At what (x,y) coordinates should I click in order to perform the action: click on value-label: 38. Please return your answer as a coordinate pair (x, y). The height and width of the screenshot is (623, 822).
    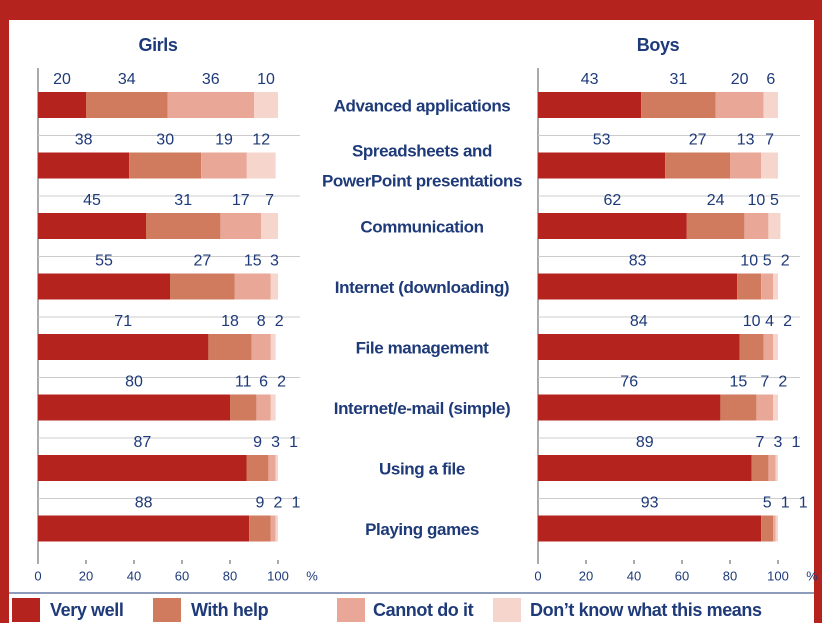
    Looking at the image, I should click on (84, 140).